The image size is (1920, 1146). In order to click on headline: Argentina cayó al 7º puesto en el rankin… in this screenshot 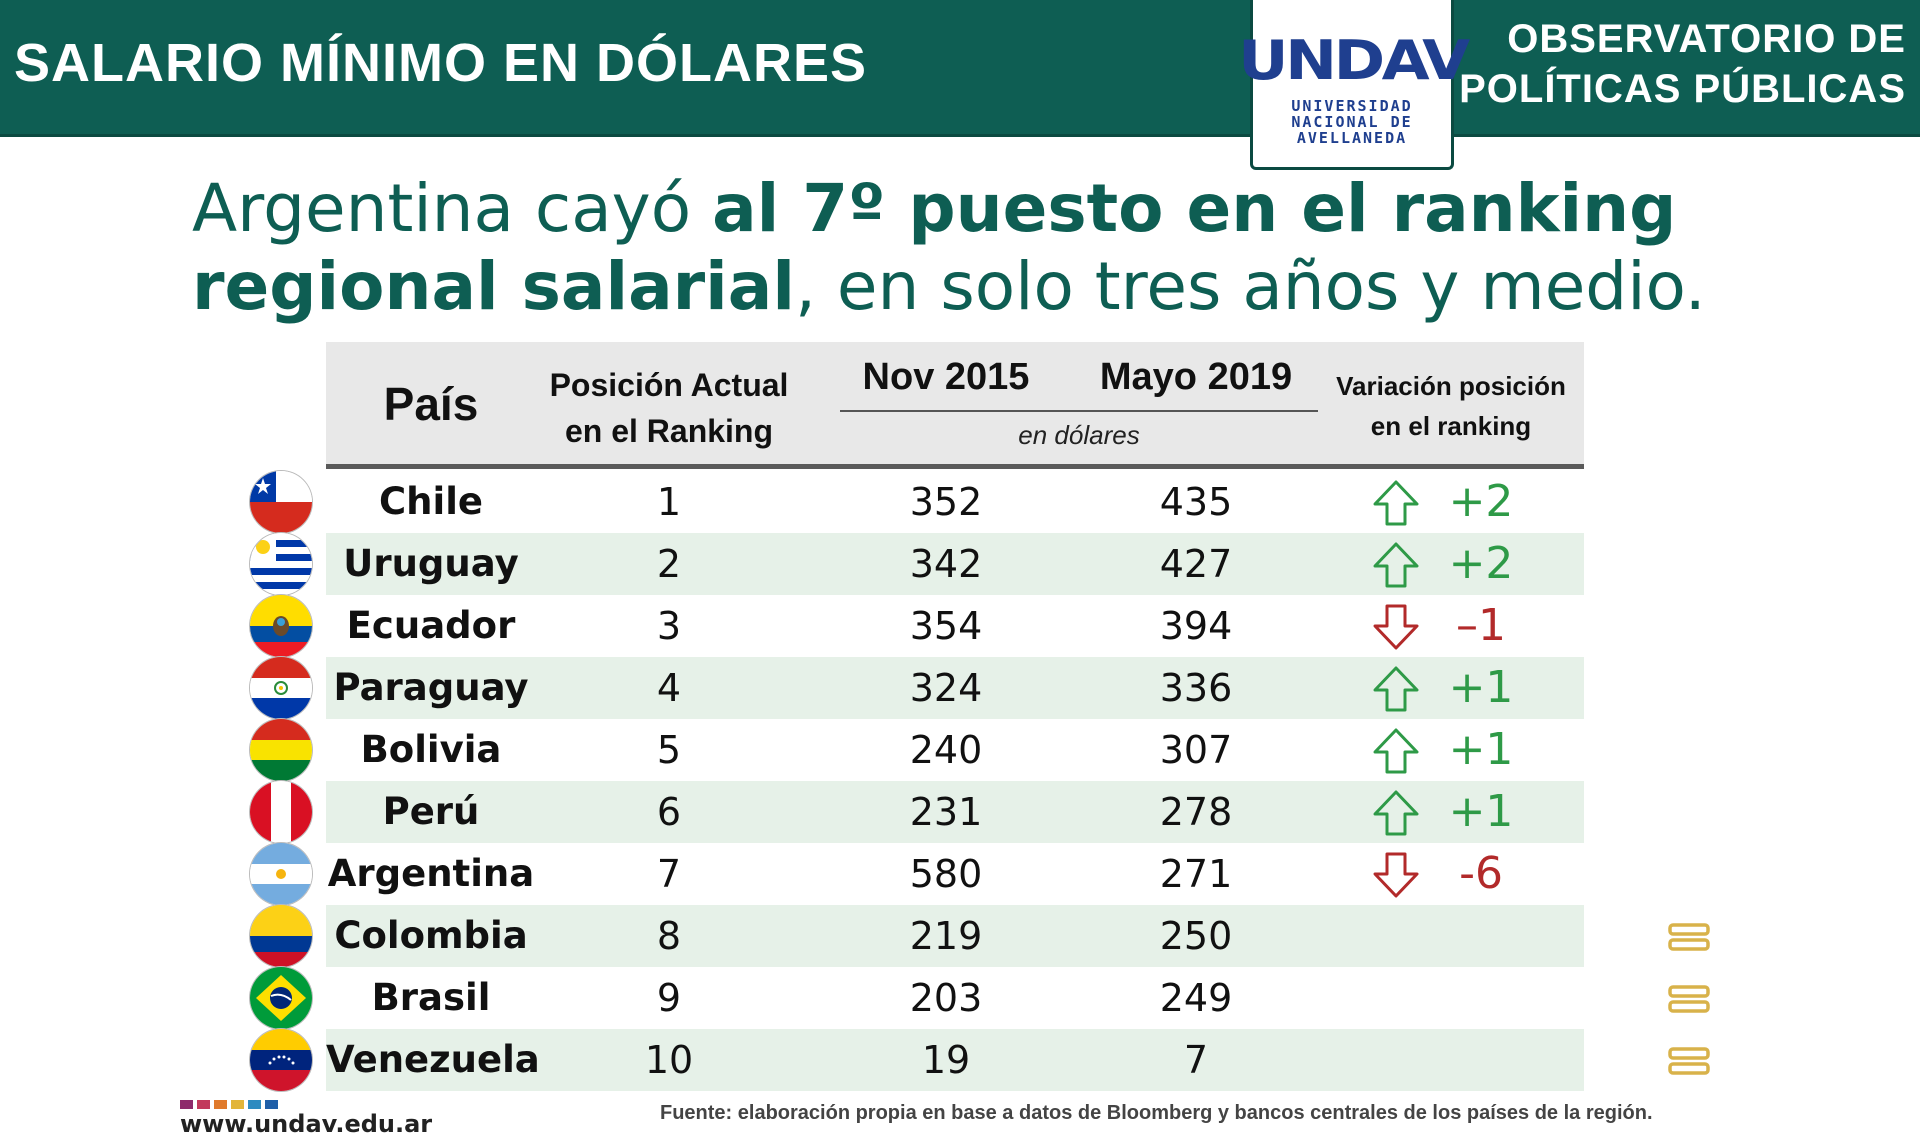, I will do `click(949, 247)`.